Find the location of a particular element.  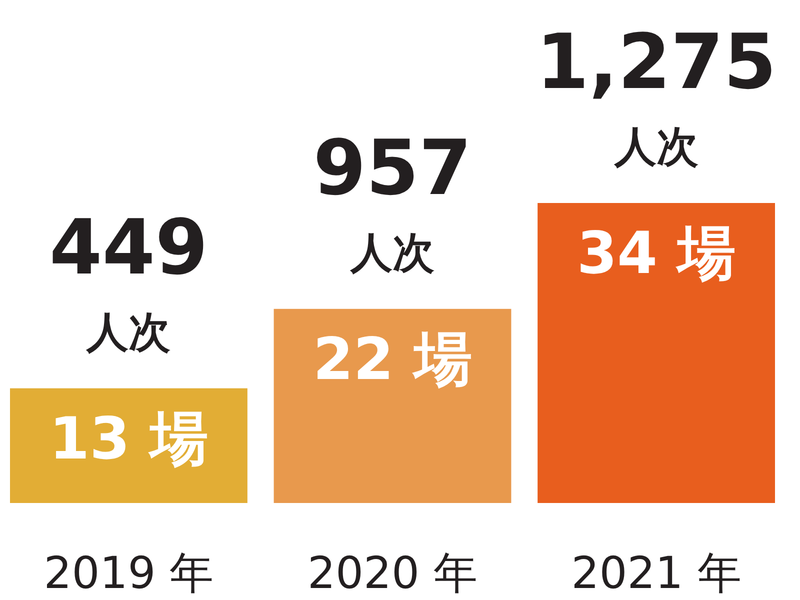

x-tick-label: 2019 年 is located at coordinates (129, 573).